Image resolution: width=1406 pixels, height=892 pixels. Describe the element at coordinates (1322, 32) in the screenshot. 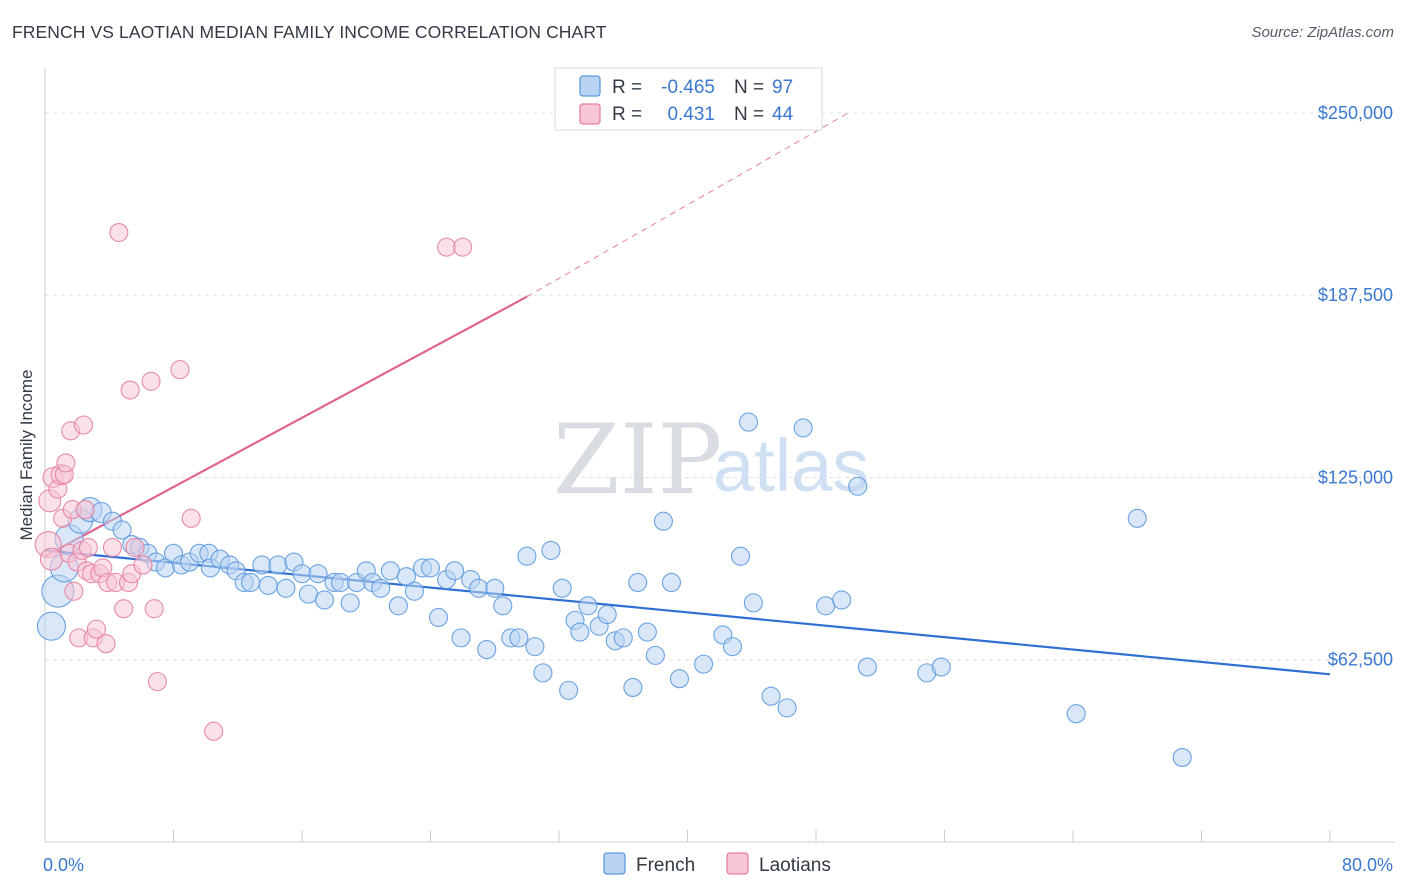

I see `source-label: Source: ZipAtlas.com` at that location.